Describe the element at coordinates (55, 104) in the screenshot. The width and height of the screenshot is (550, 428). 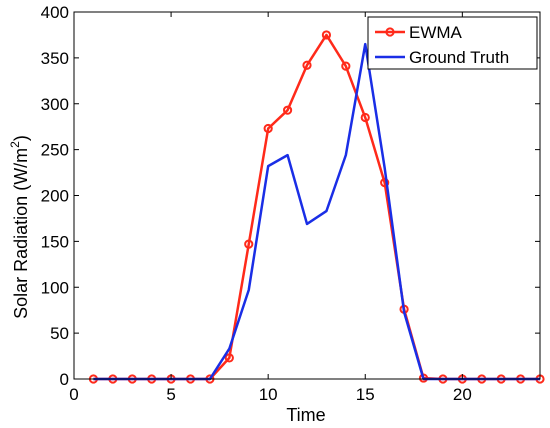
I see `y-tick-label: 300` at that location.